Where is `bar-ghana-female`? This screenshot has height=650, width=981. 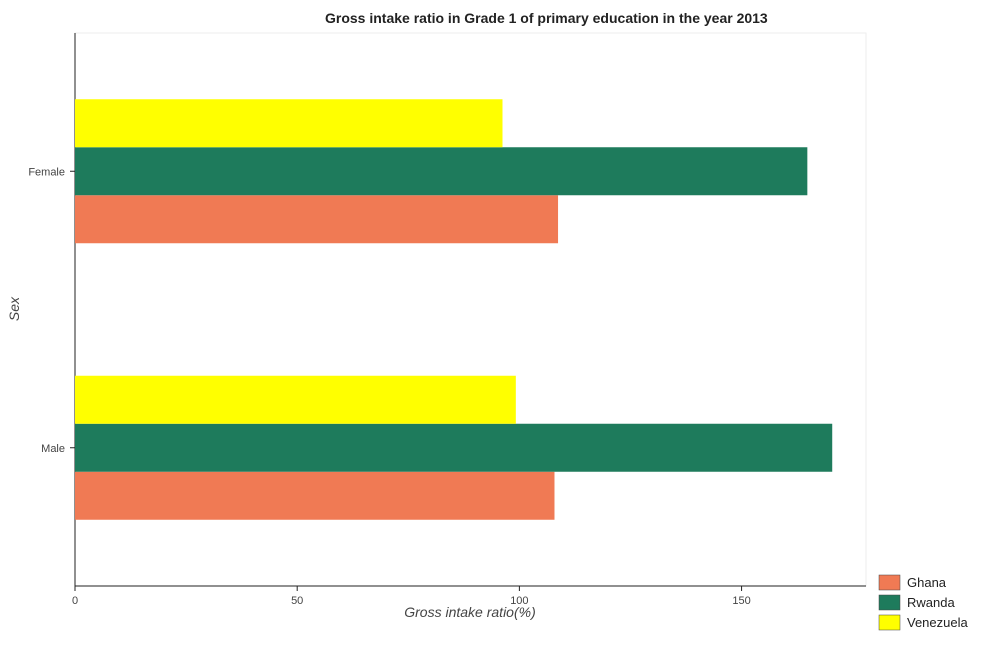 bar-ghana-female is located at coordinates (317, 219).